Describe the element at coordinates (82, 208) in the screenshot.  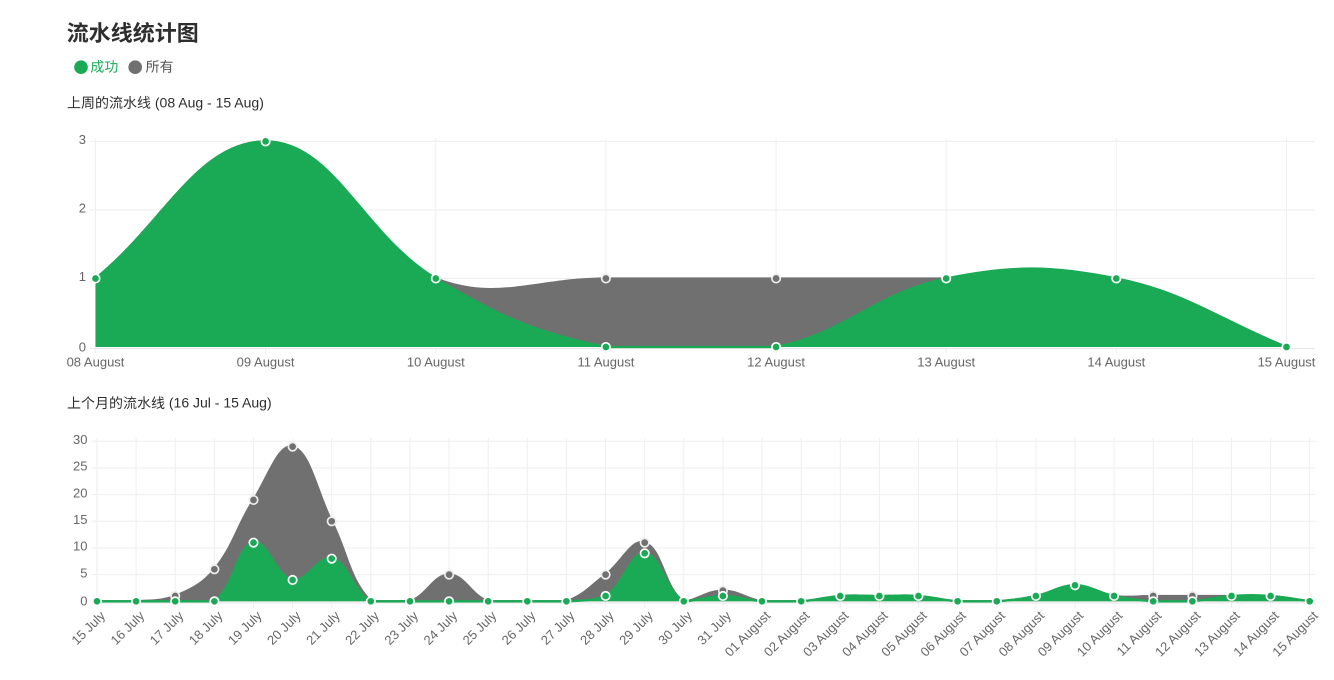
I see `svg-text: 2` at that location.